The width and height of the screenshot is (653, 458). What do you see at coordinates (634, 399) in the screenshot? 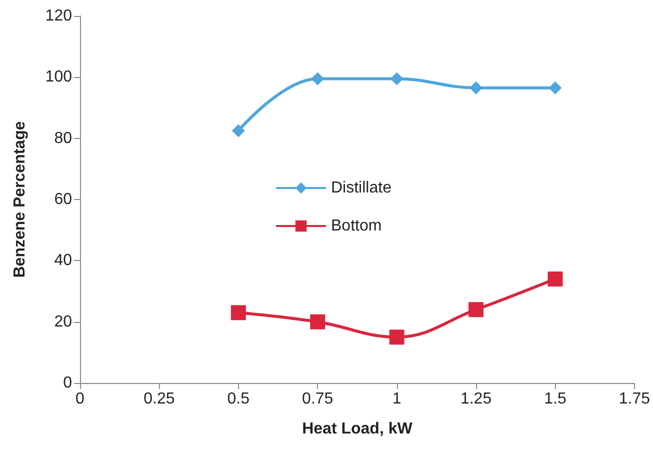
I see `x-tick-label: 1.75` at bounding box center [634, 399].